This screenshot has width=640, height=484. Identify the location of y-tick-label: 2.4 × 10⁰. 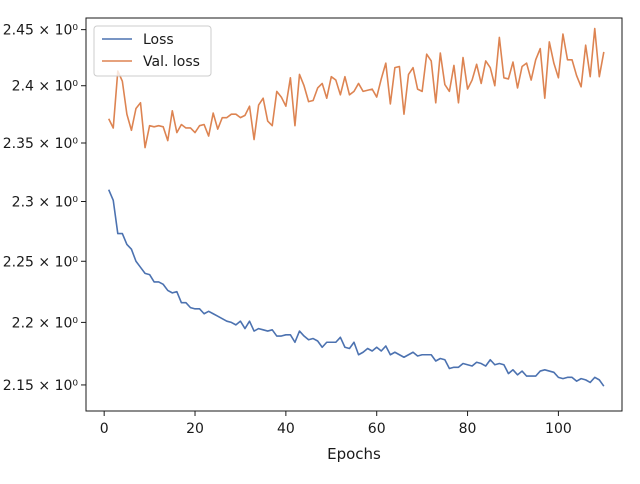
(45, 87).